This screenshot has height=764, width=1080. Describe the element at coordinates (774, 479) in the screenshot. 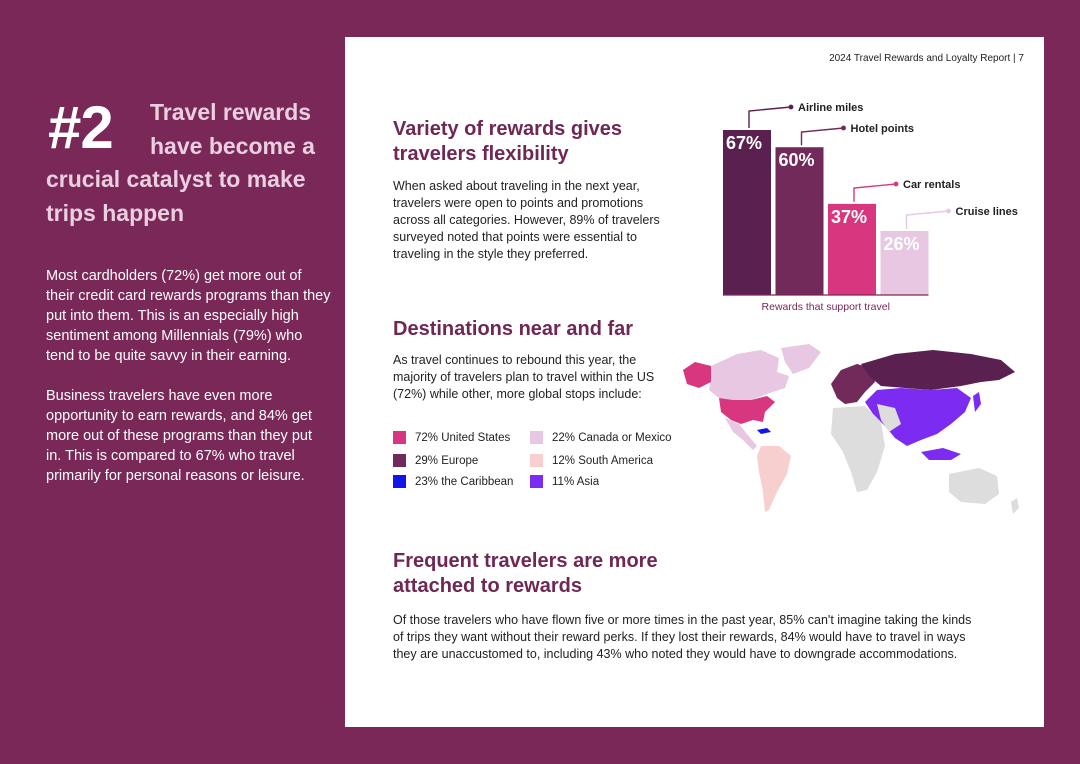

I see `map-south-america` at that location.